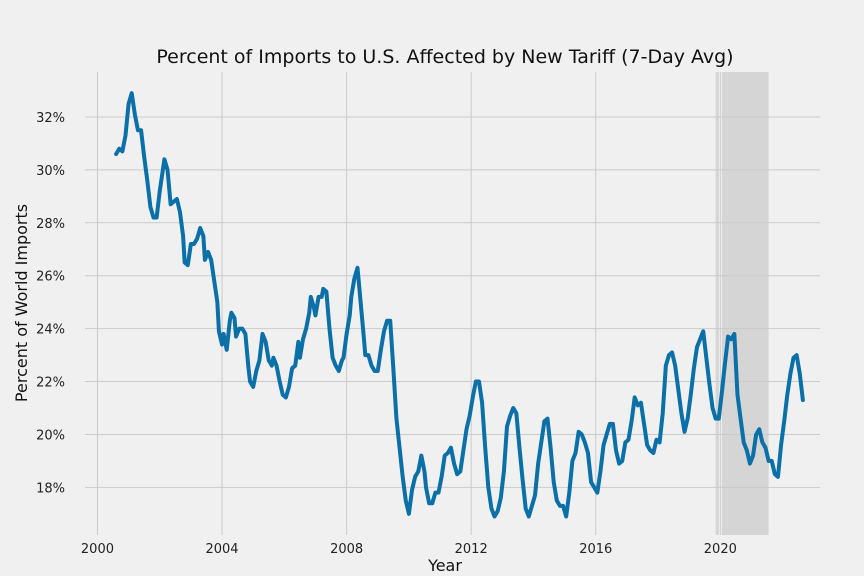  I want to click on x-tick-label: 2000, so click(97, 549).